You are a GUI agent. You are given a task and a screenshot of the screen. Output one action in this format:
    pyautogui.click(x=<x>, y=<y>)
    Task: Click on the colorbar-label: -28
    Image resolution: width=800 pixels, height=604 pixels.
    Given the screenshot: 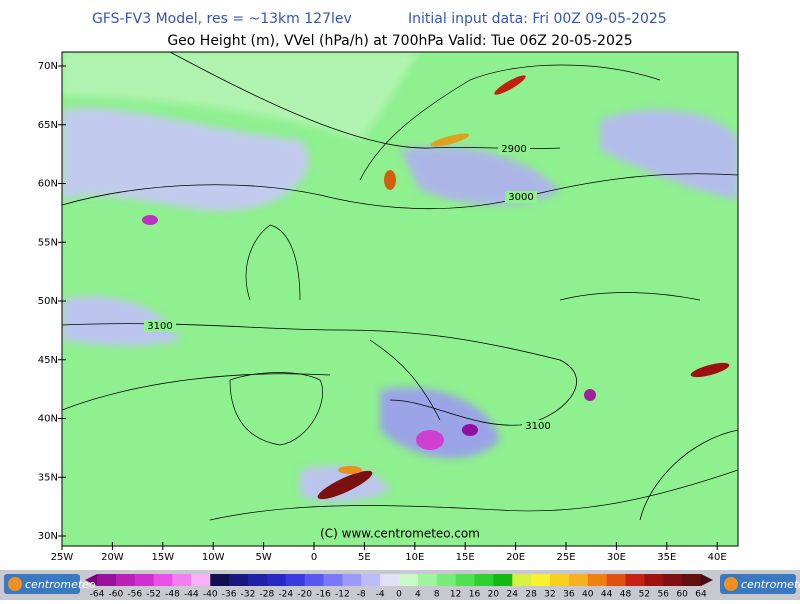 What is the action you would take?
    pyautogui.click(x=267, y=595)
    